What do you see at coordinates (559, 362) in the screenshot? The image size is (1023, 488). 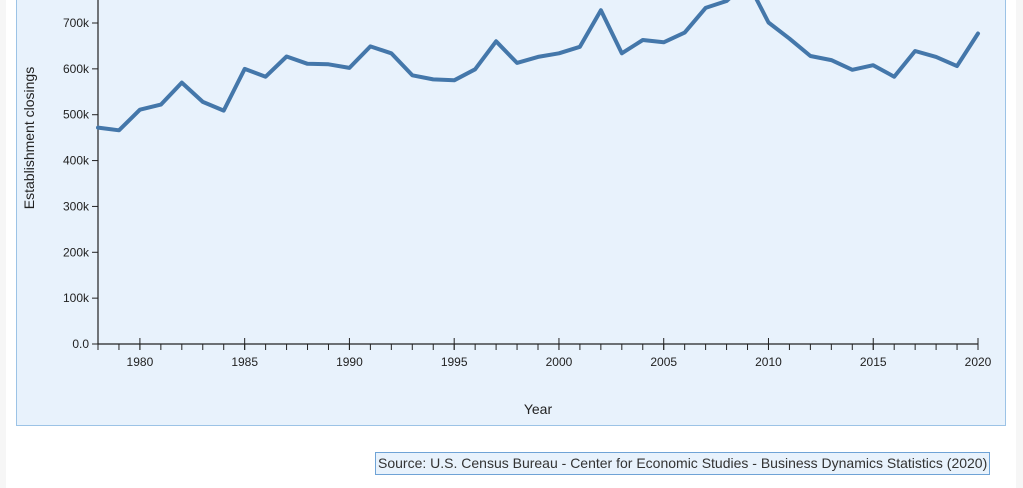 I see `x-tick-label: 2000` at bounding box center [559, 362].